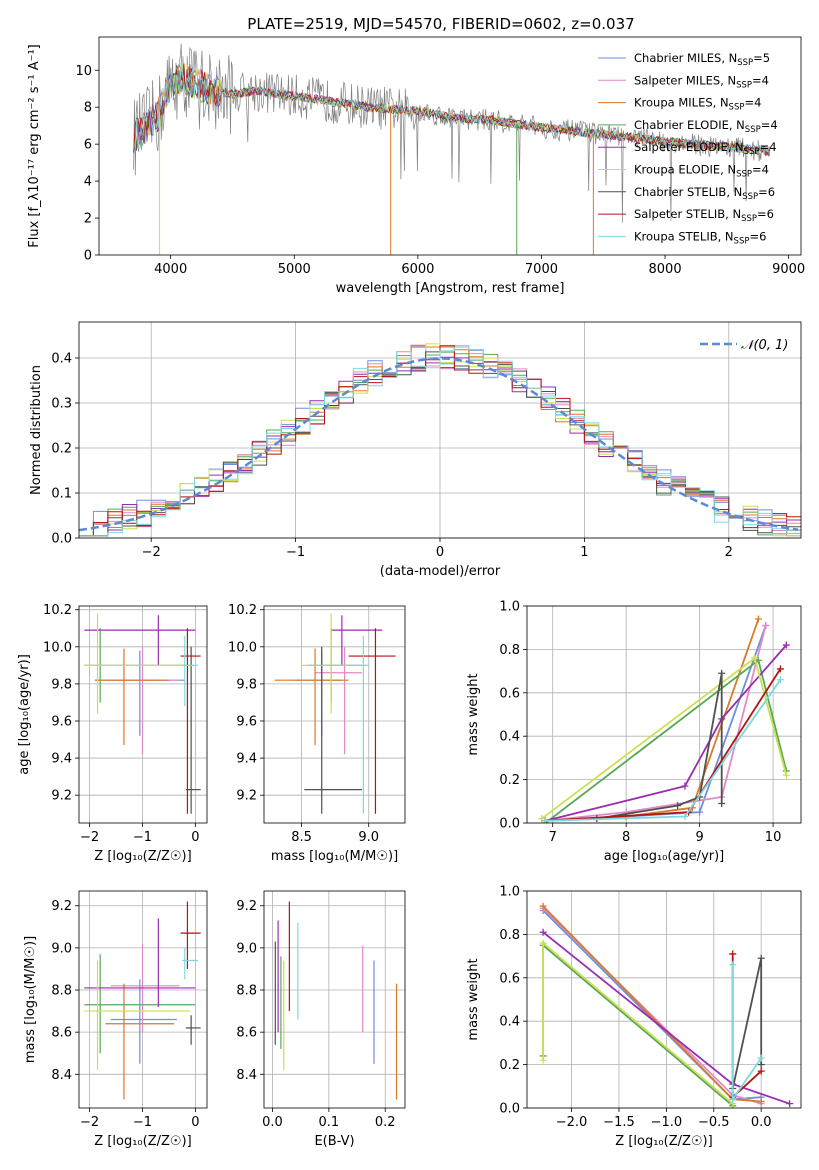 Image resolution: width=819 pixels, height=1170 pixels. Describe the element at coordinates (788, 269) in the screenshot. I see `x-tick-label: 9000` at that location.